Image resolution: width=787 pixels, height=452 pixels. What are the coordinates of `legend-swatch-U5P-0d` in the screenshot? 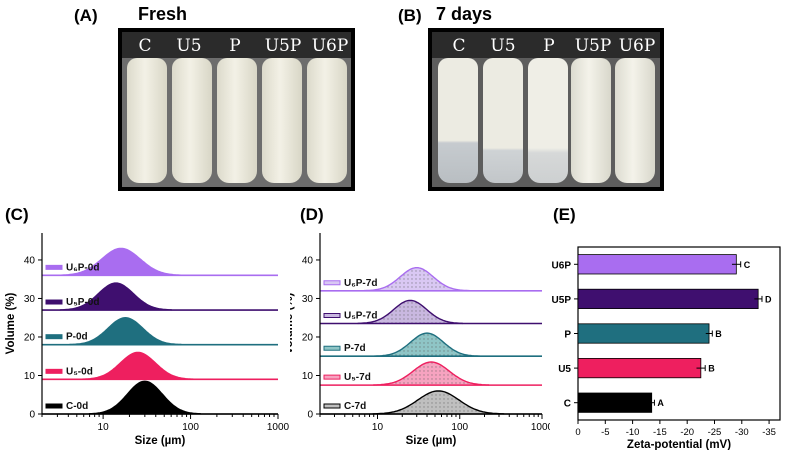 It's located at (54, 302).